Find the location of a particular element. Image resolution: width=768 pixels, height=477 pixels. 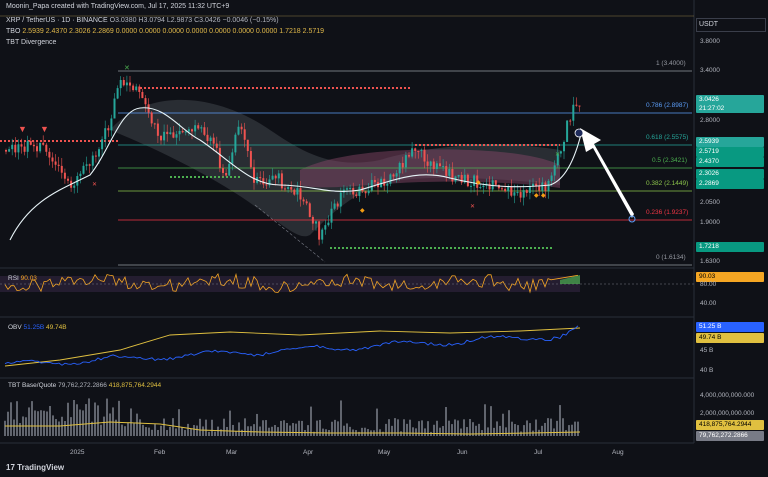

divergence-label: TBT Divergence is located at coordinates (31, 42).